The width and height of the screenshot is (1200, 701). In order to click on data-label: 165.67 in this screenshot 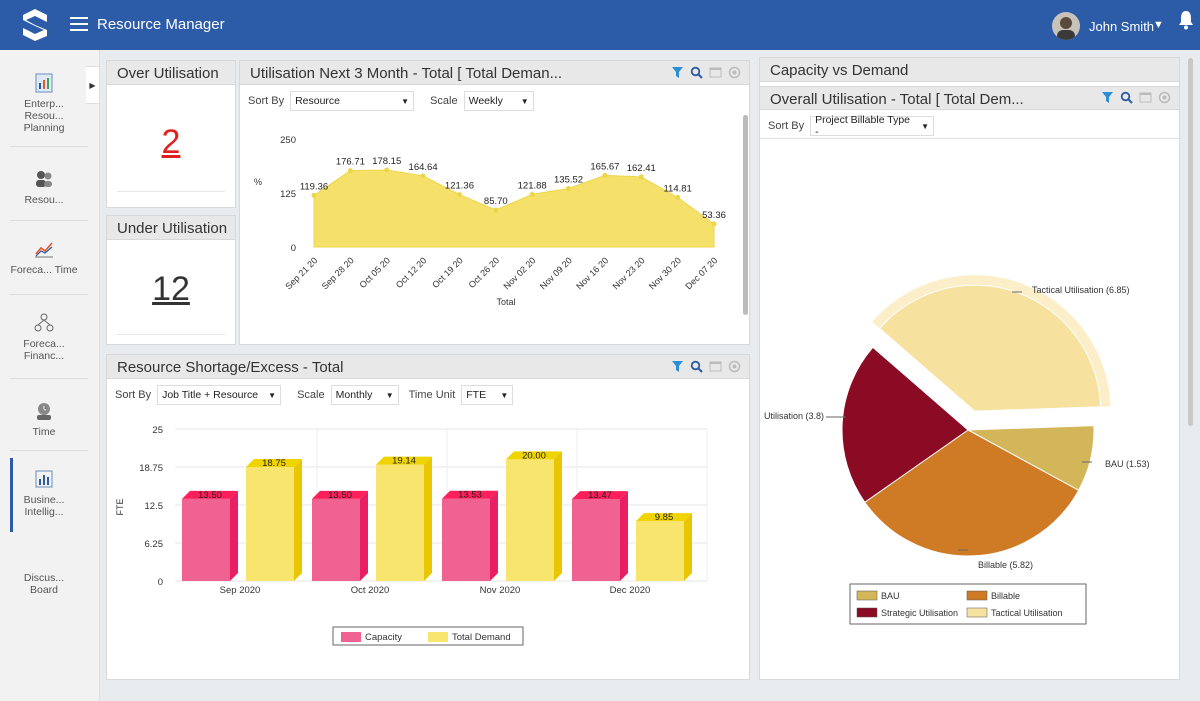, I will do `click(604, 166)`.